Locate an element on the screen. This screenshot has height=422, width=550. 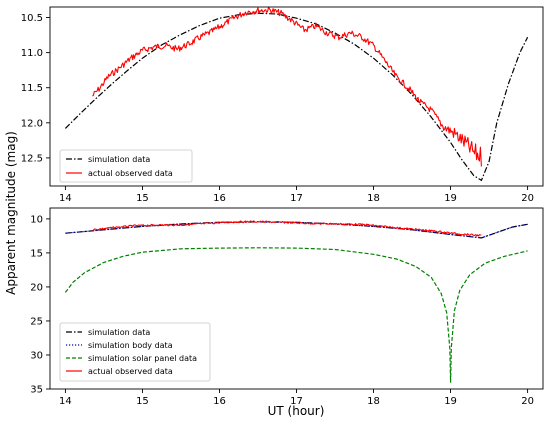
top-x-tick-label: 18 is located at coordinates (373, 198).